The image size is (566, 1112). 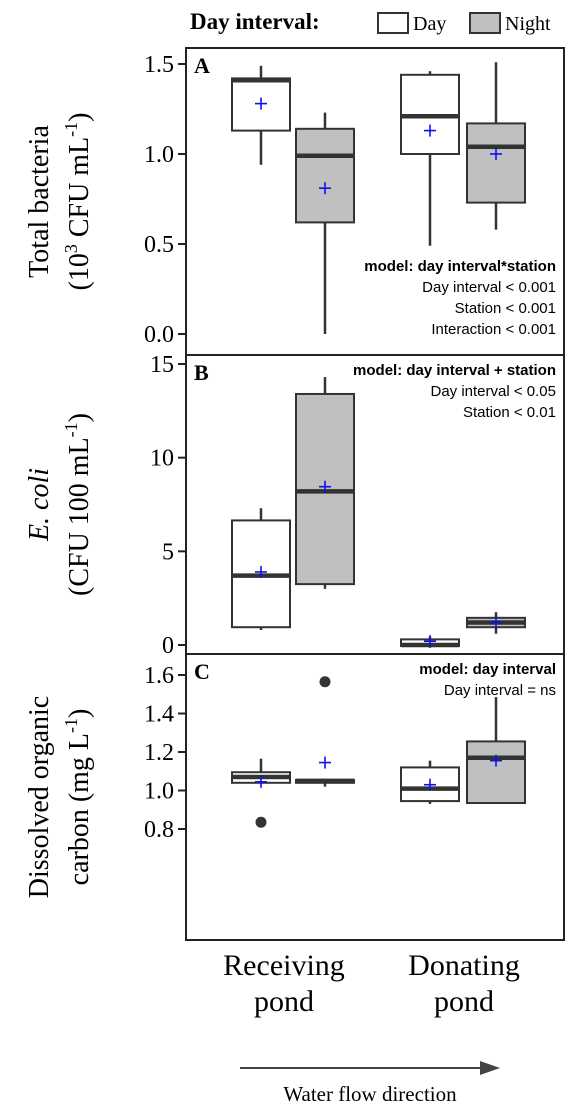 I want to click on y-axis-label-line2: (103 CFU mL-1), so click(x=78, y=201).